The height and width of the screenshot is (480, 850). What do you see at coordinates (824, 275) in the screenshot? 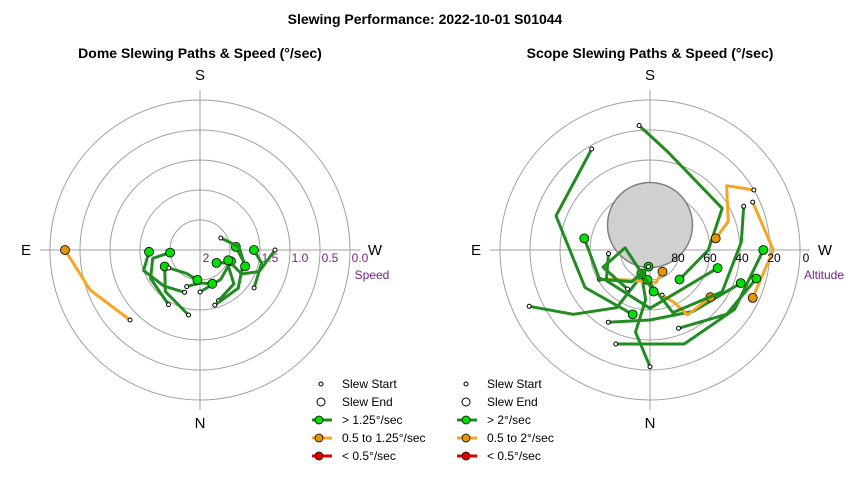
I see `scope-radial-axis-label: Altitude` at bounding box center [824, 275].